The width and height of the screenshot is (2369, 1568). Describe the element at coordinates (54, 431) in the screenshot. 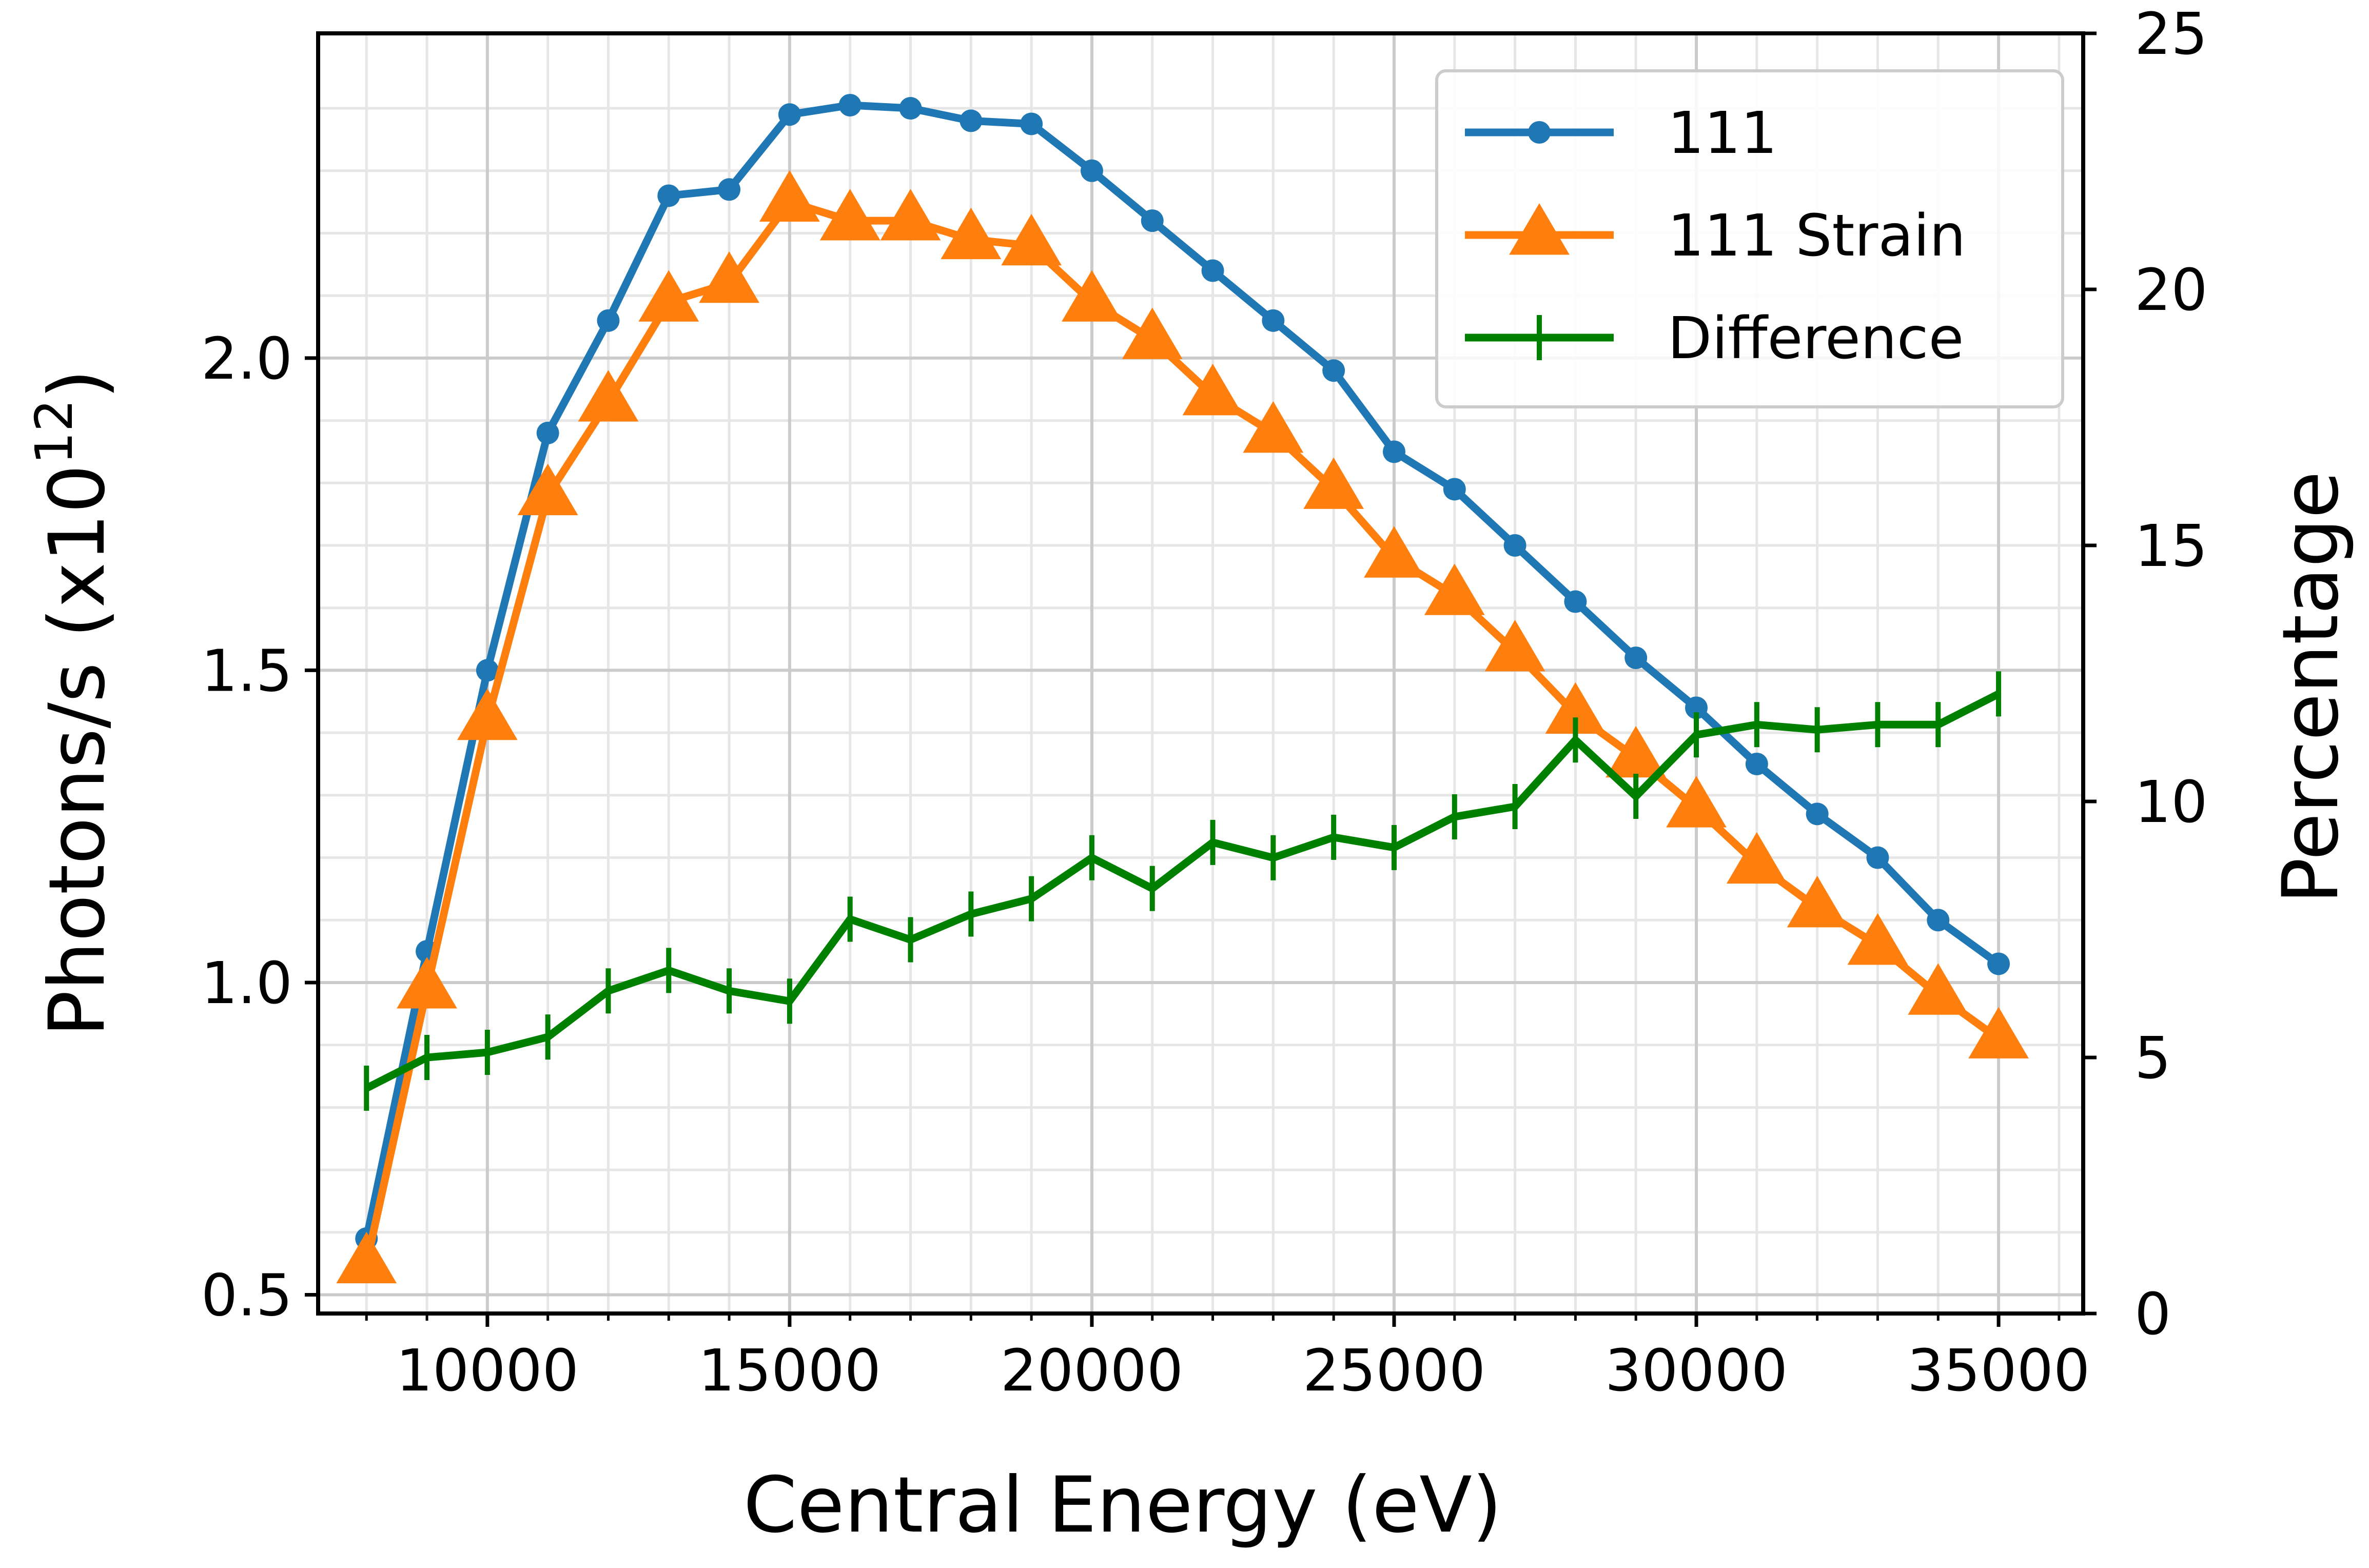

I see `y-axis-title-exponent: 12` at that location.